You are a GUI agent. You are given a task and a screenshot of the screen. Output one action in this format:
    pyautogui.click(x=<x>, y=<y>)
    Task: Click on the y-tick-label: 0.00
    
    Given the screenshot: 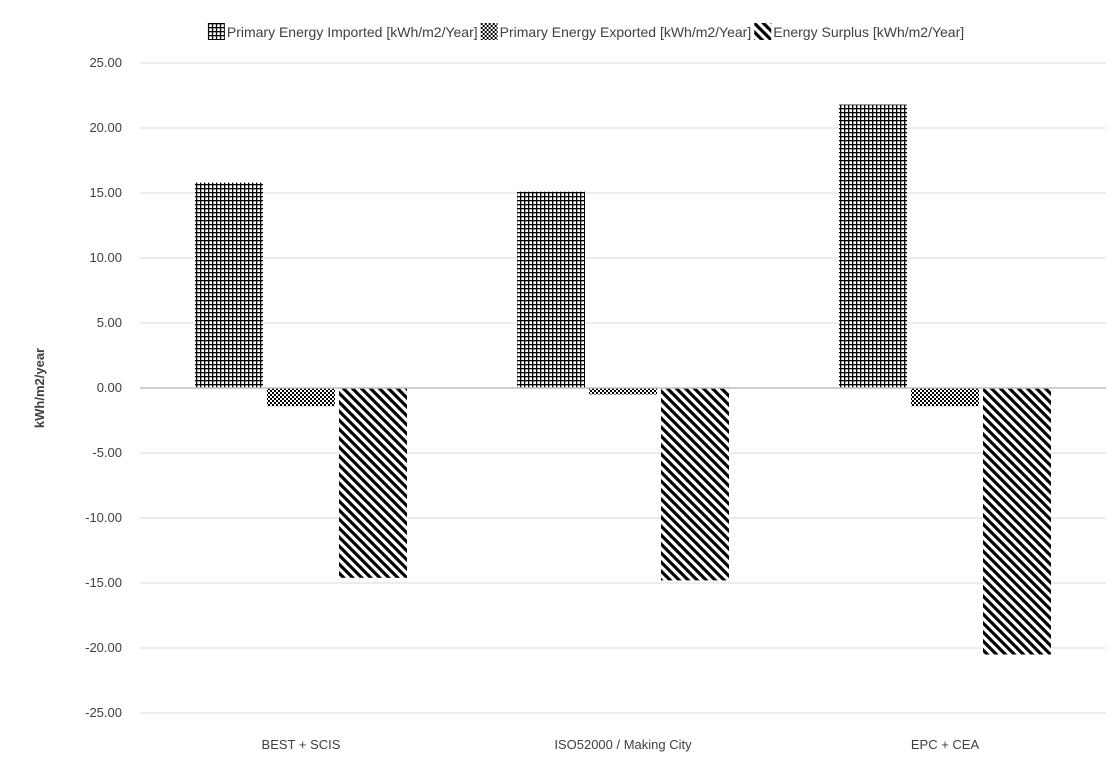 What is the action you would take?
    pyautogui.click(x=109, y=387)
    